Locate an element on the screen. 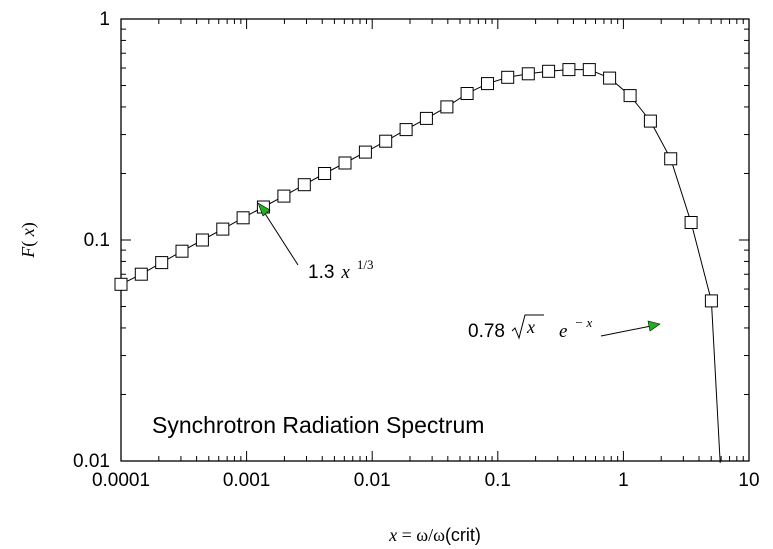  annotation-exponential-root: x is located at coordinates (530, 327).